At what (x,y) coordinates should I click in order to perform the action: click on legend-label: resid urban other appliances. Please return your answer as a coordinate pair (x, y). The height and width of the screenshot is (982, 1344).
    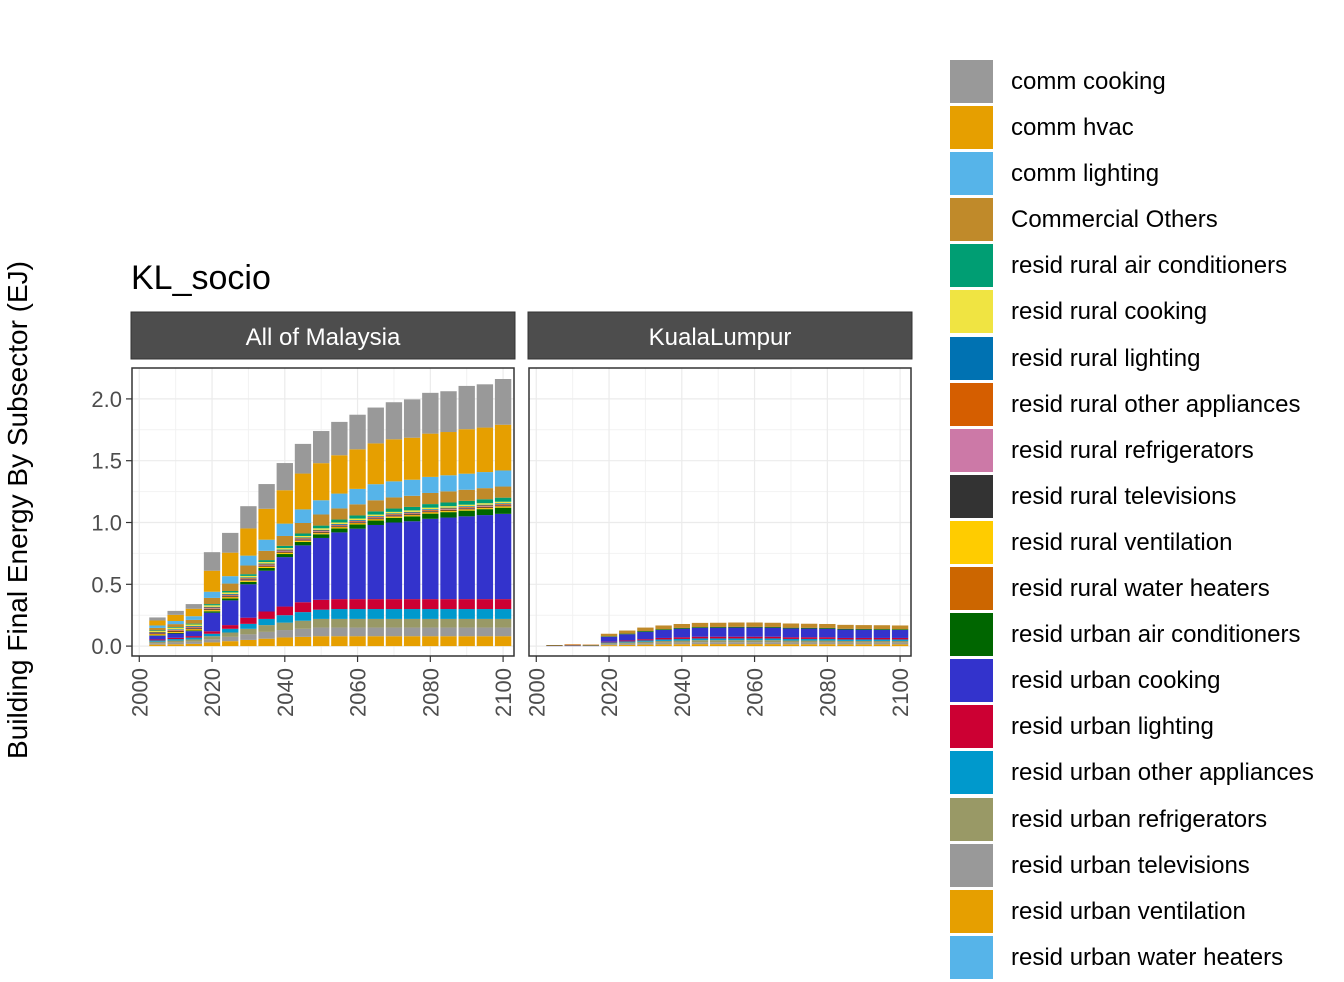
    Looking at the image, I should click on (1162, 773).